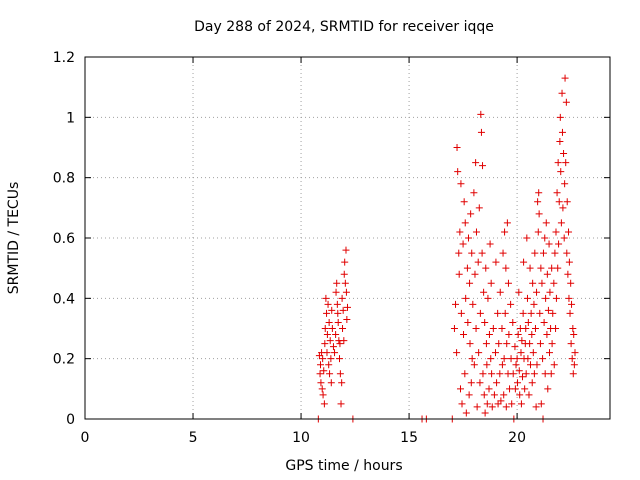  I want to click on y-tick-label: 0.2, so click(64, 360).